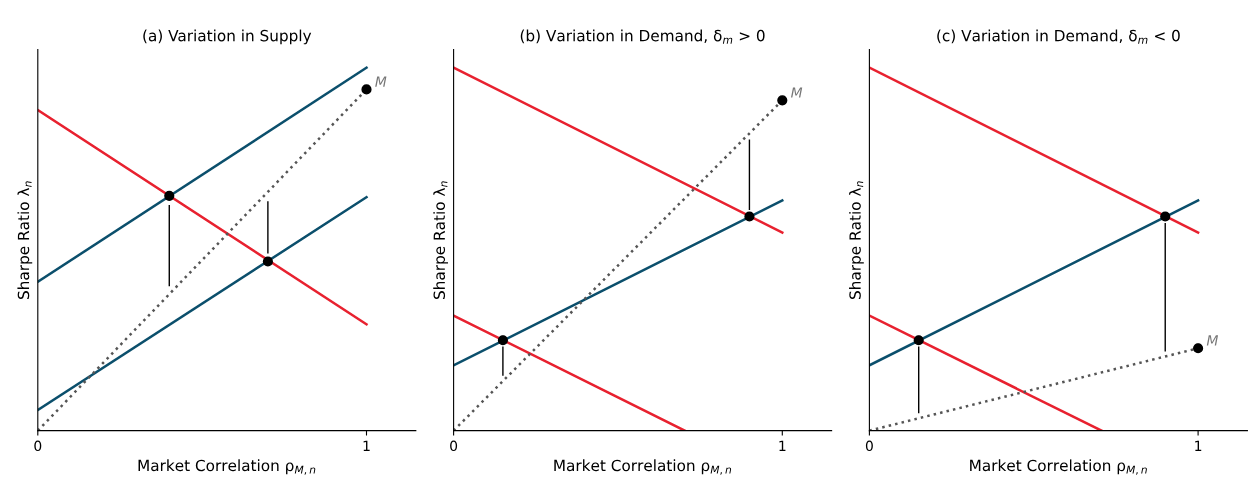 The image size is (1260, 495). What do you see at coordinates (227, 37) in the screenshot?
I see `chart-title: (a) Variation in Supply` at bounding box center [227, 37].